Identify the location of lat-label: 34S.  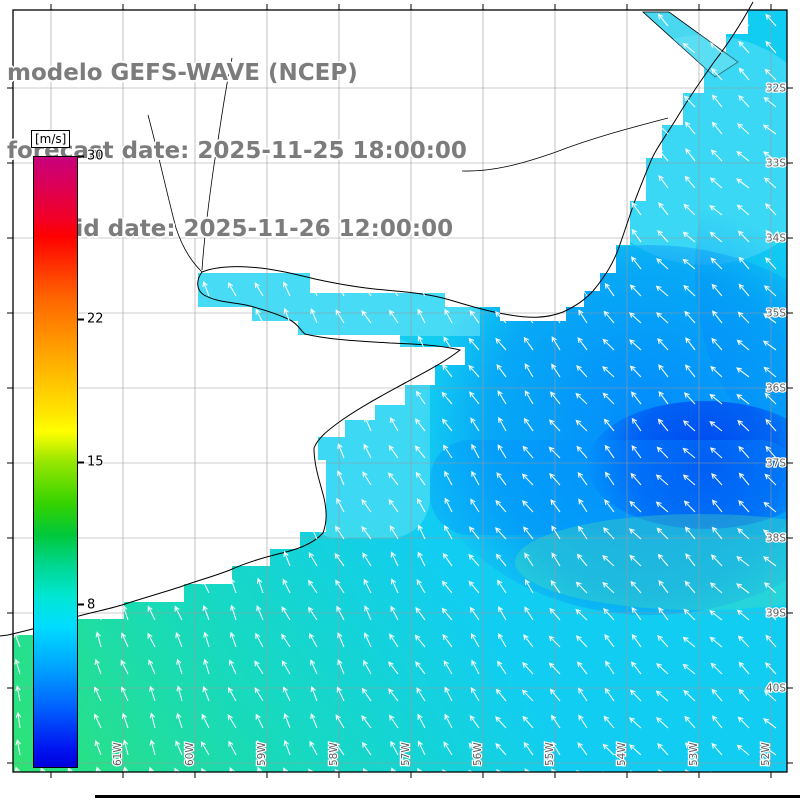
(776, 239).